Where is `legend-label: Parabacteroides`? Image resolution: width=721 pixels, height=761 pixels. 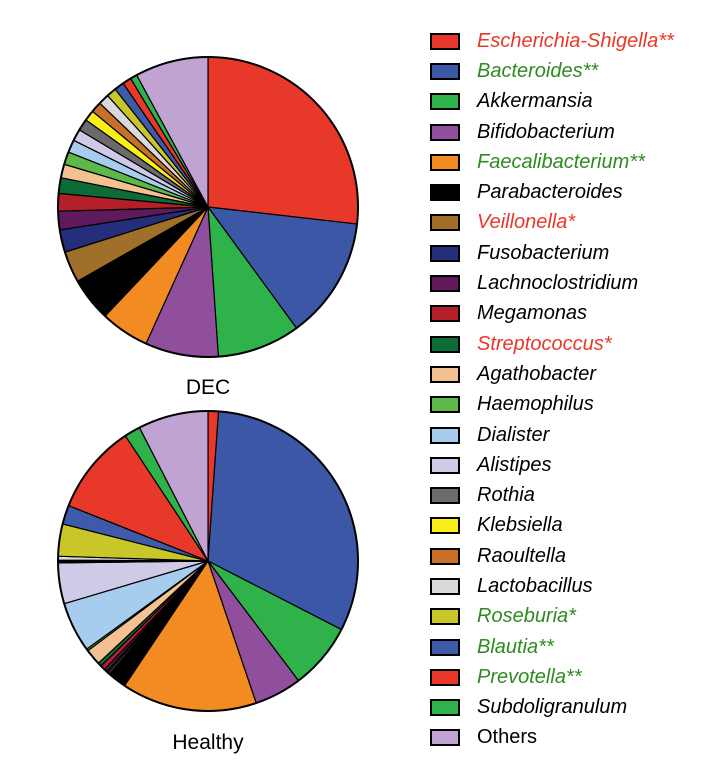 legend-label: Parabacteroides is located at coordinates (550, 192).